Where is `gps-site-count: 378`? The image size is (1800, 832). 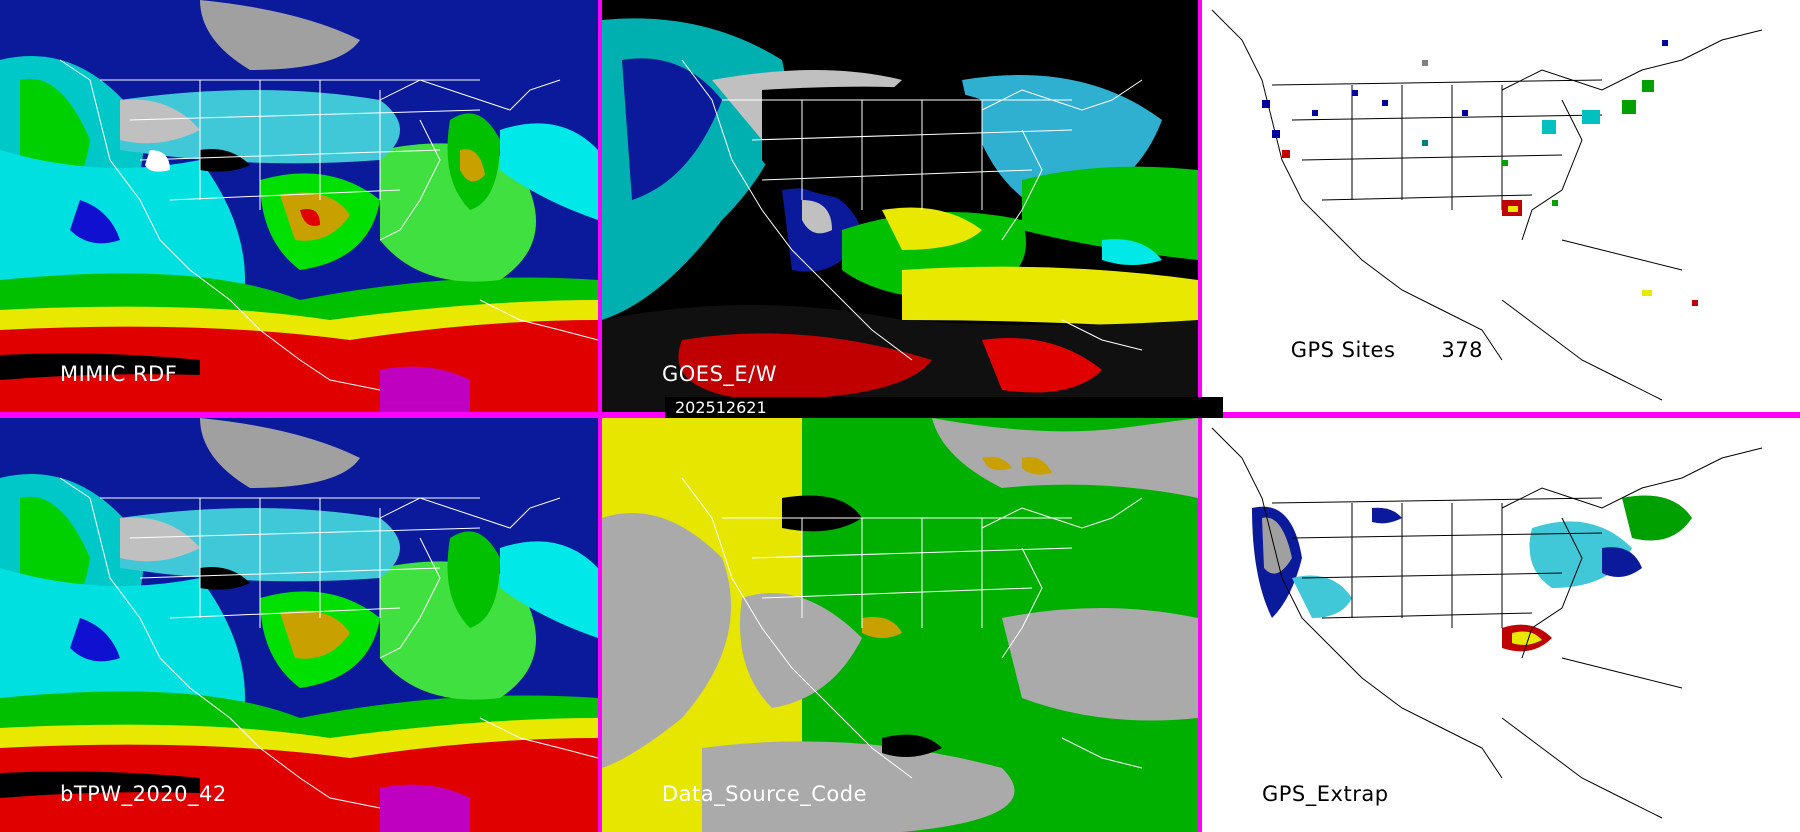 gps-site-count: 378 is located at coordinates (1462, 350).